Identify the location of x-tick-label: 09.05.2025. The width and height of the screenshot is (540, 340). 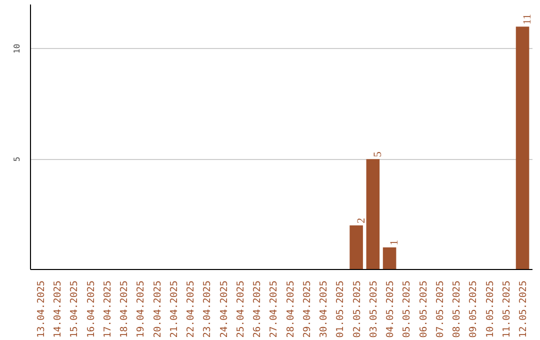
(474, 309).